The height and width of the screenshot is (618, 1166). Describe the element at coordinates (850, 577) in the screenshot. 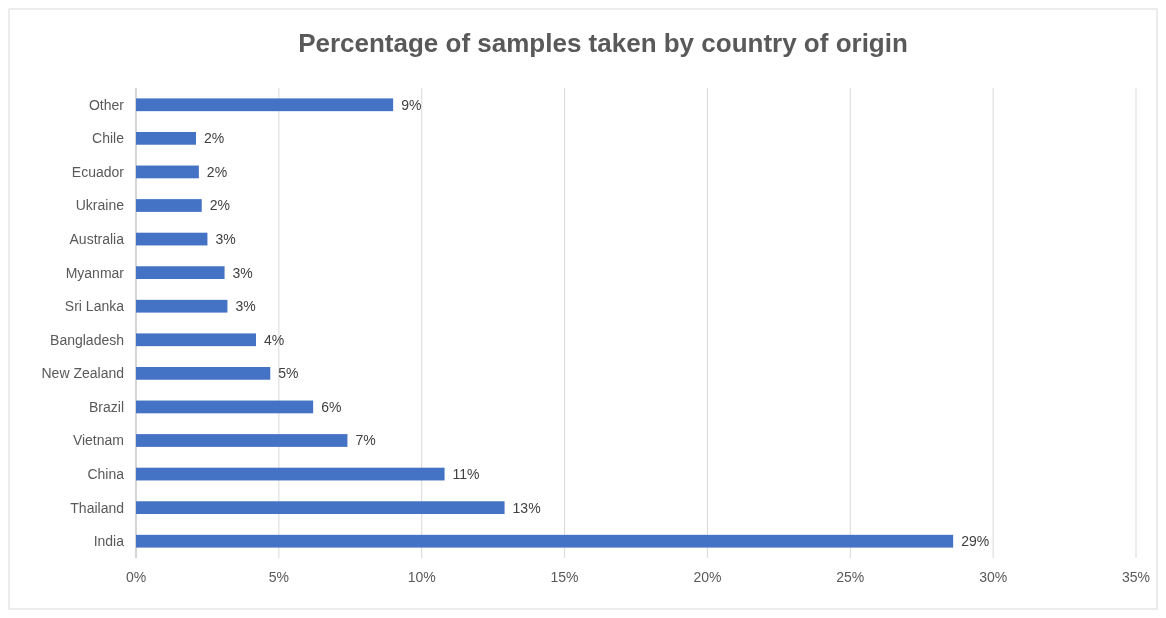

I see `x-tick-label: 25%` at that location.